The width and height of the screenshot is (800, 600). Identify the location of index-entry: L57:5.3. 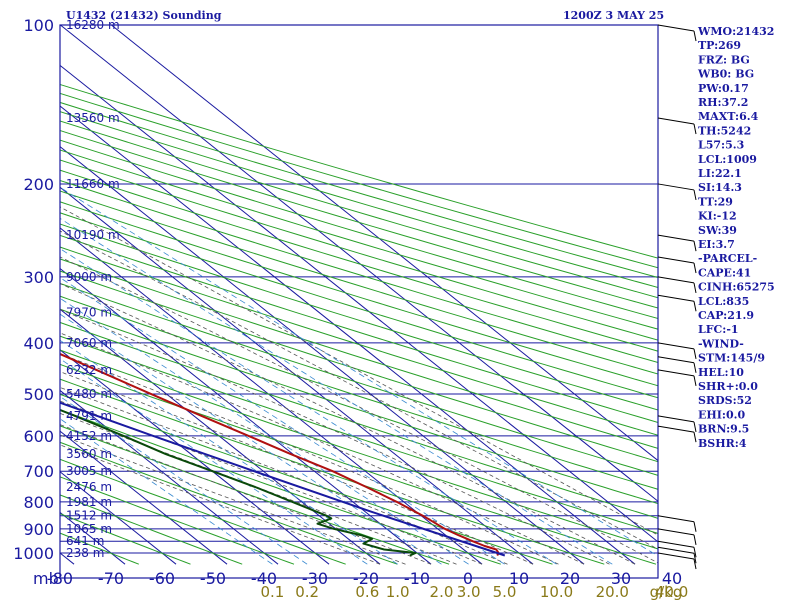
(721, 145).